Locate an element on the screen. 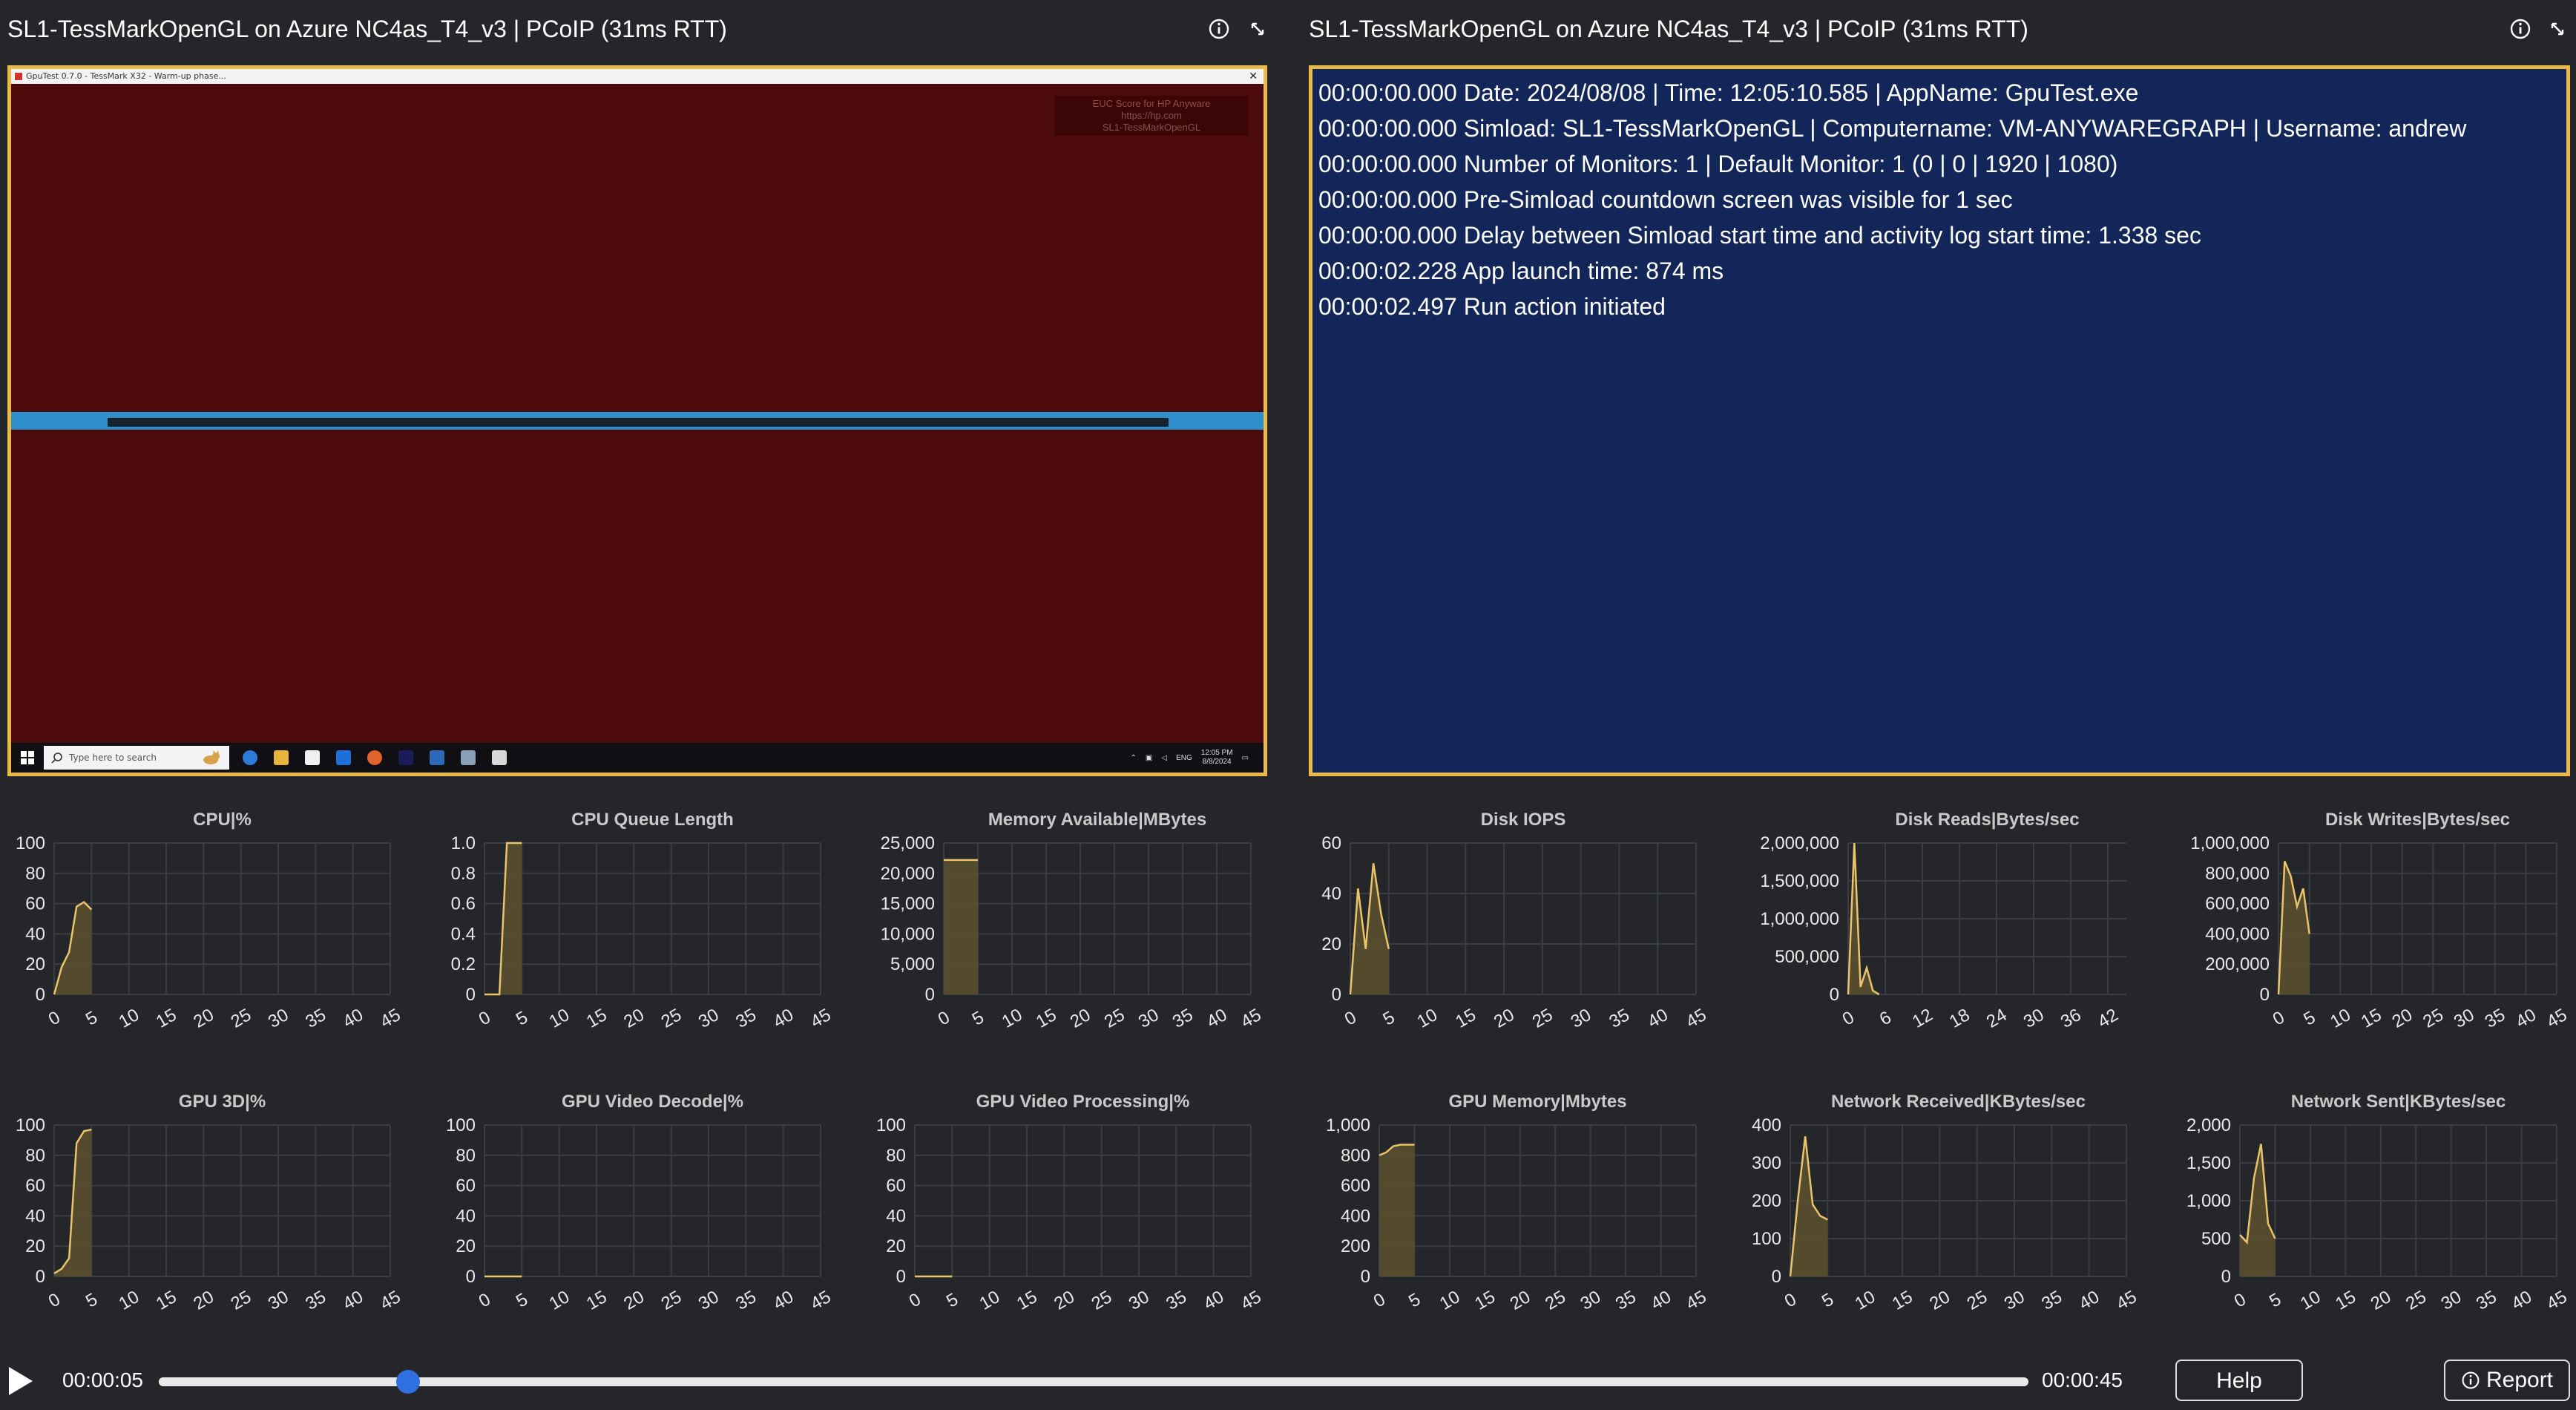  premiere-icon is located at coordinates (405, 757).